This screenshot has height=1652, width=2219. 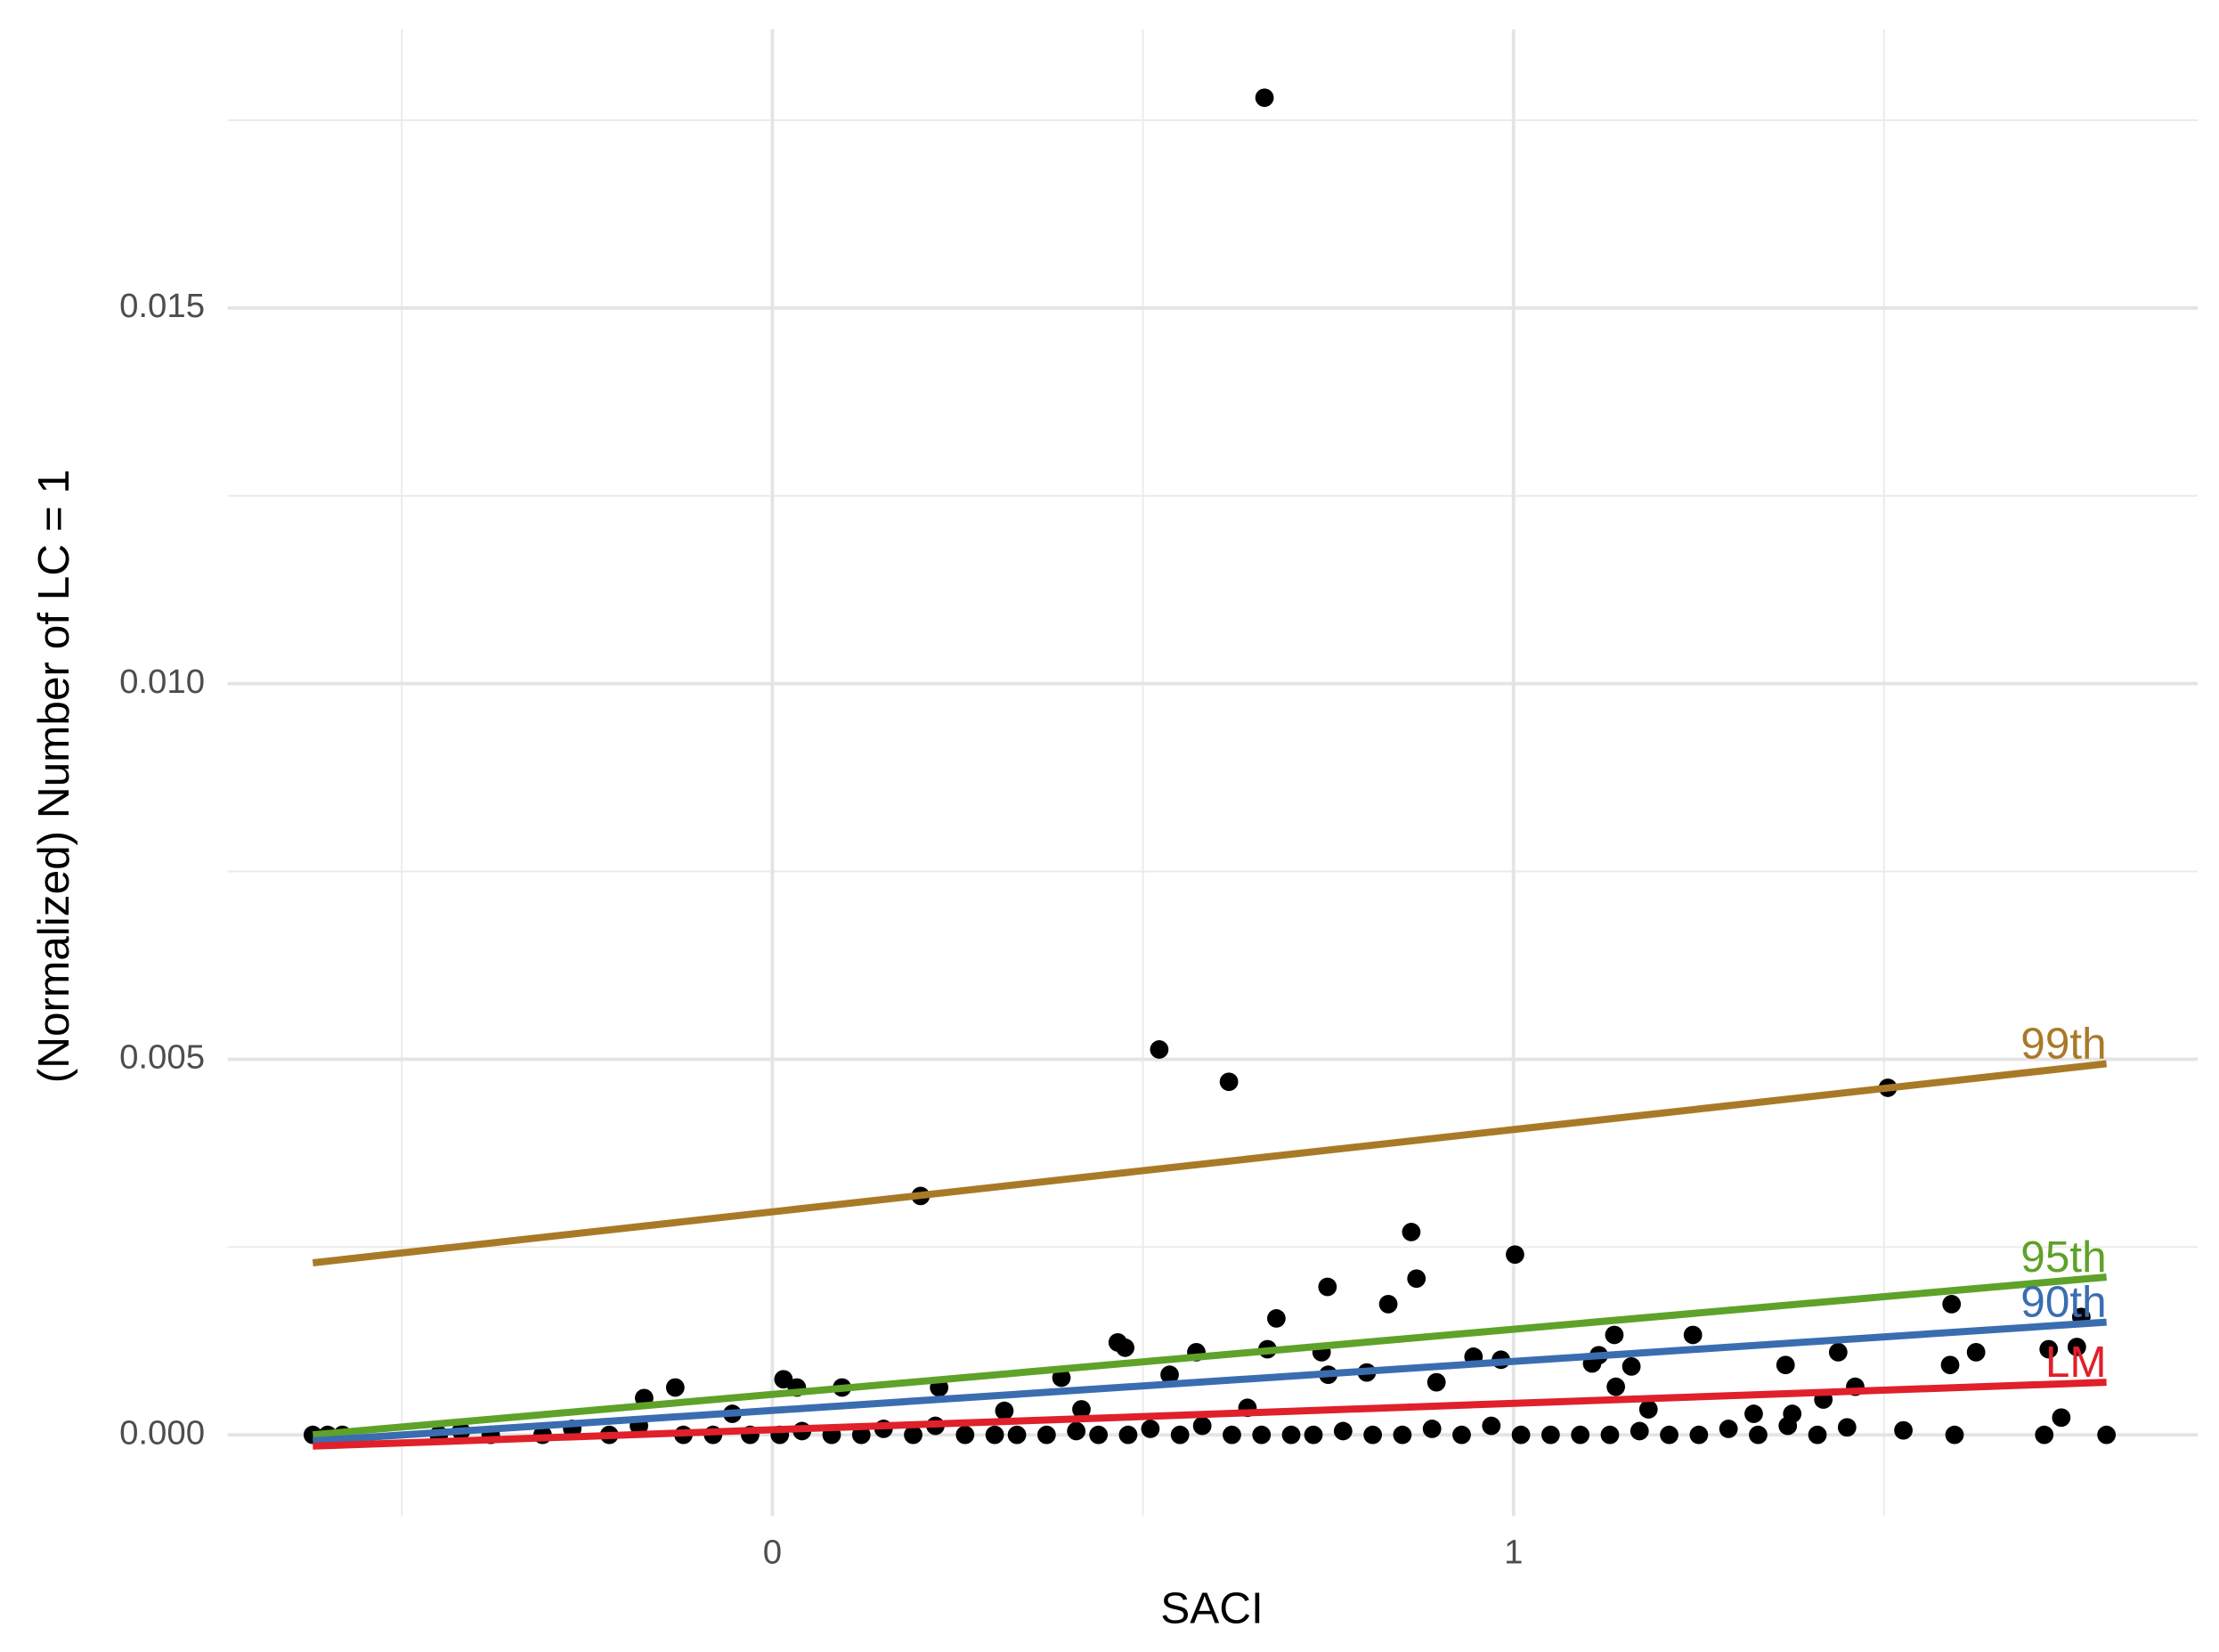 I want to click on x-axis-title: SACI, so click(x=1212, y=1607).